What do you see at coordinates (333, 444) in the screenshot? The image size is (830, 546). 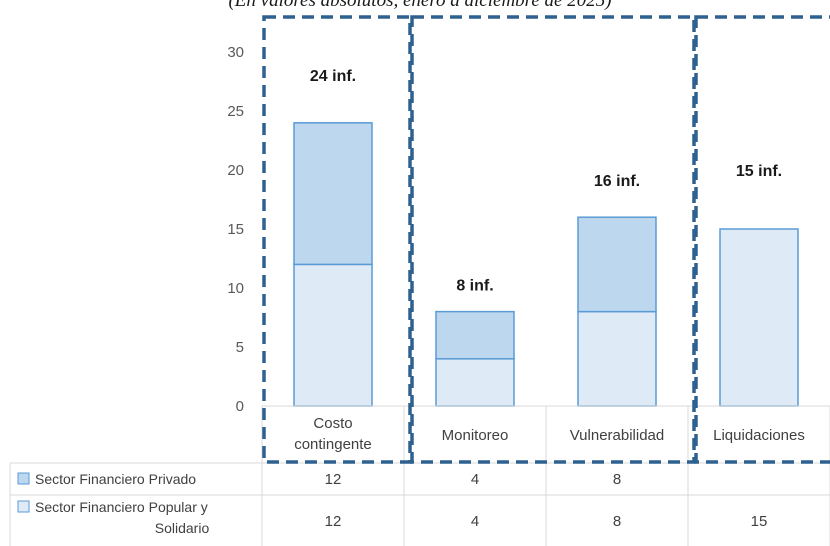 I see `category-label: contingente` at bounding box center [333, 444].